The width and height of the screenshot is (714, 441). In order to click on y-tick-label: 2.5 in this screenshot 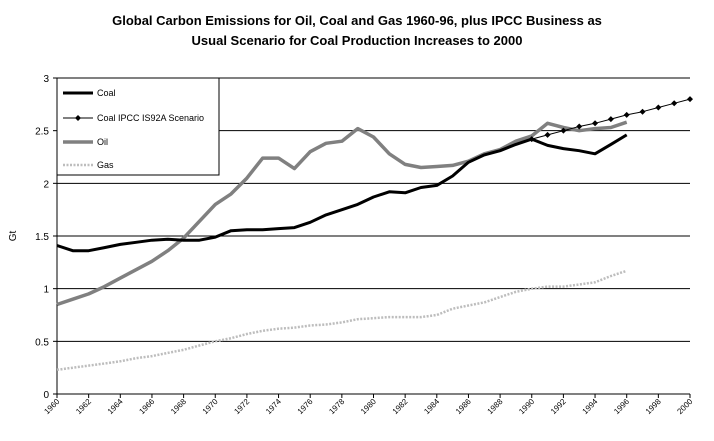, I will do `click(42, 132)`.